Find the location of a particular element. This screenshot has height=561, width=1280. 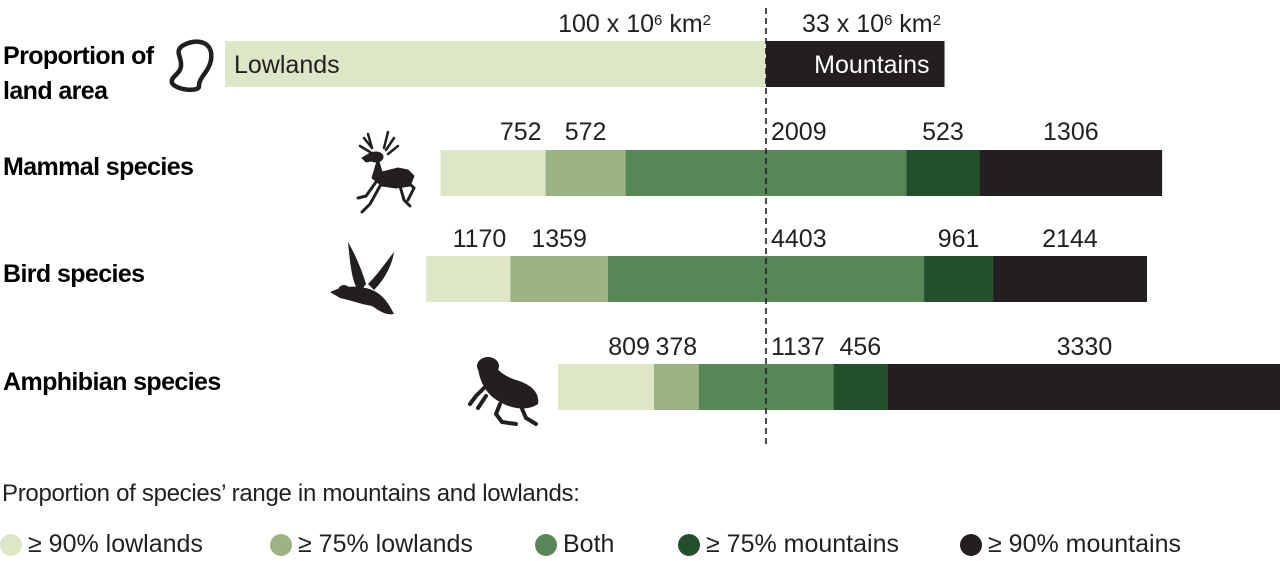

land-bar-mountains is located at coordinates (855, 64).